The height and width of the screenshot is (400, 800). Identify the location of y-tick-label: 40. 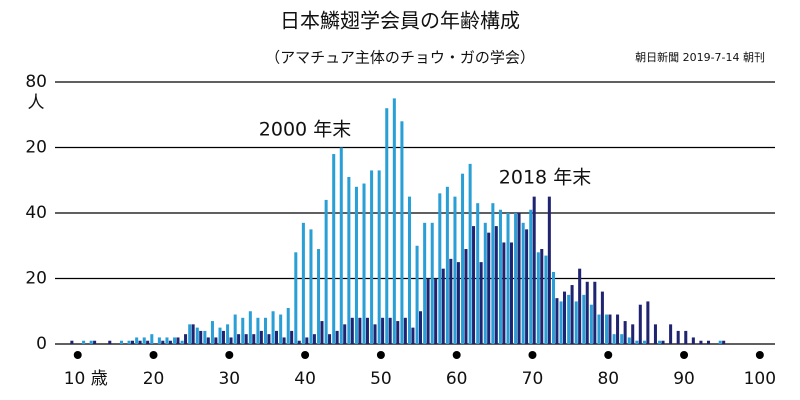
(36, 213).